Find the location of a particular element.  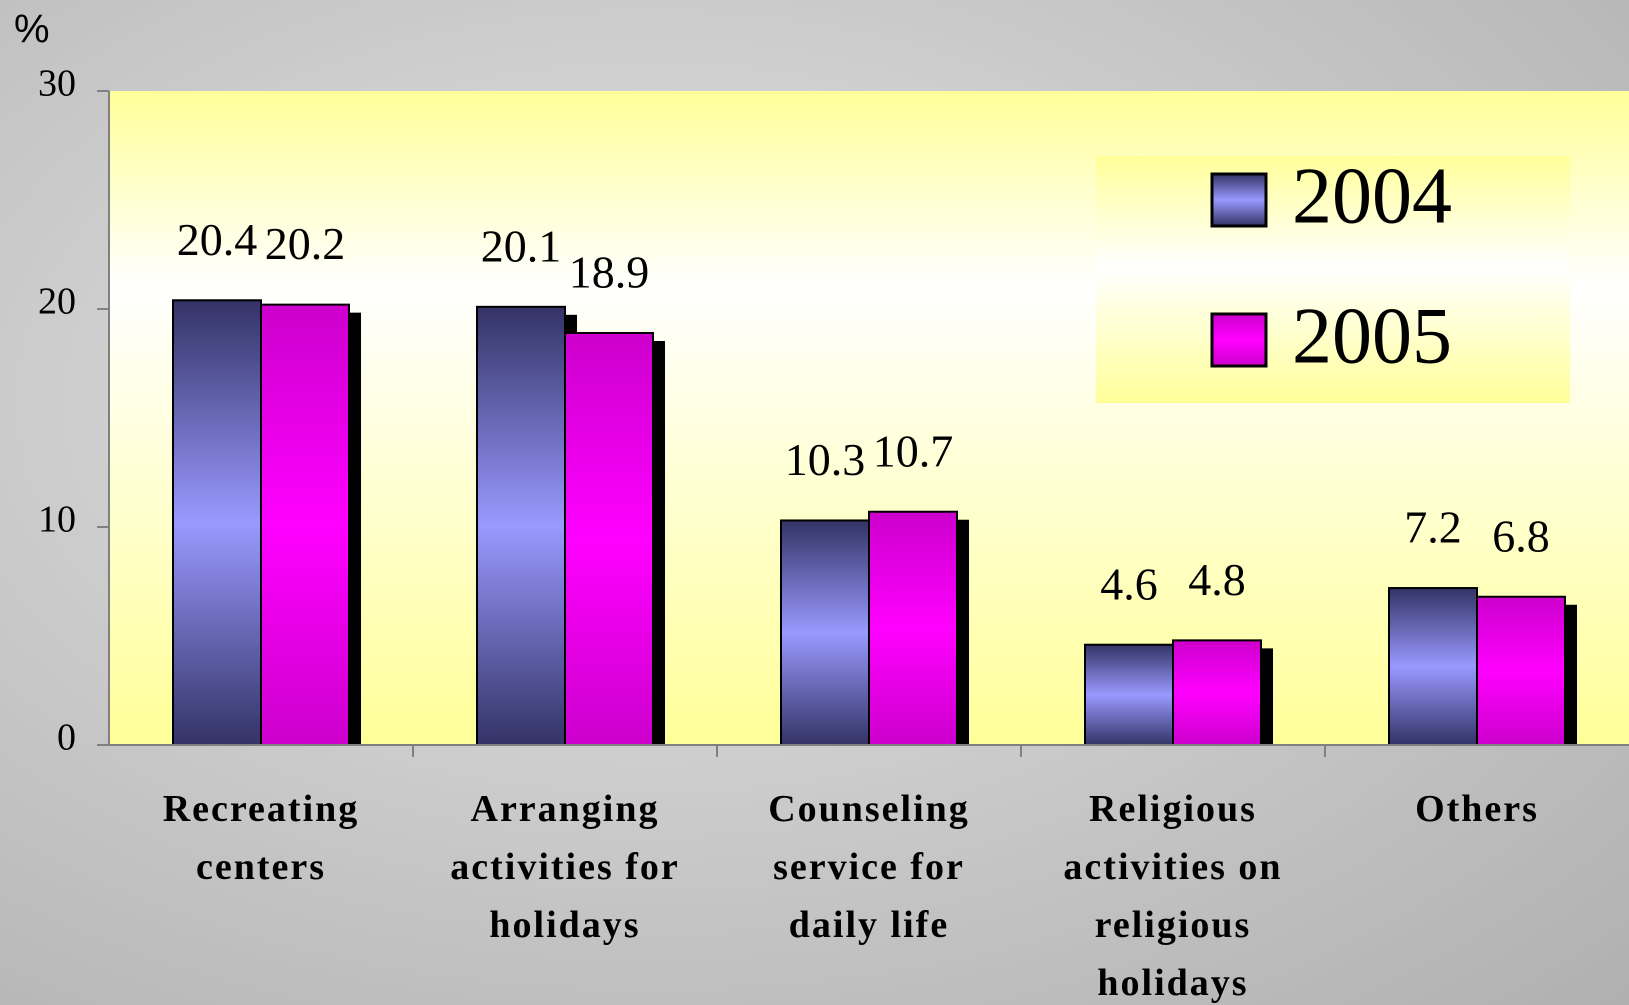

legend-box is located at coordinates (1333, 279).